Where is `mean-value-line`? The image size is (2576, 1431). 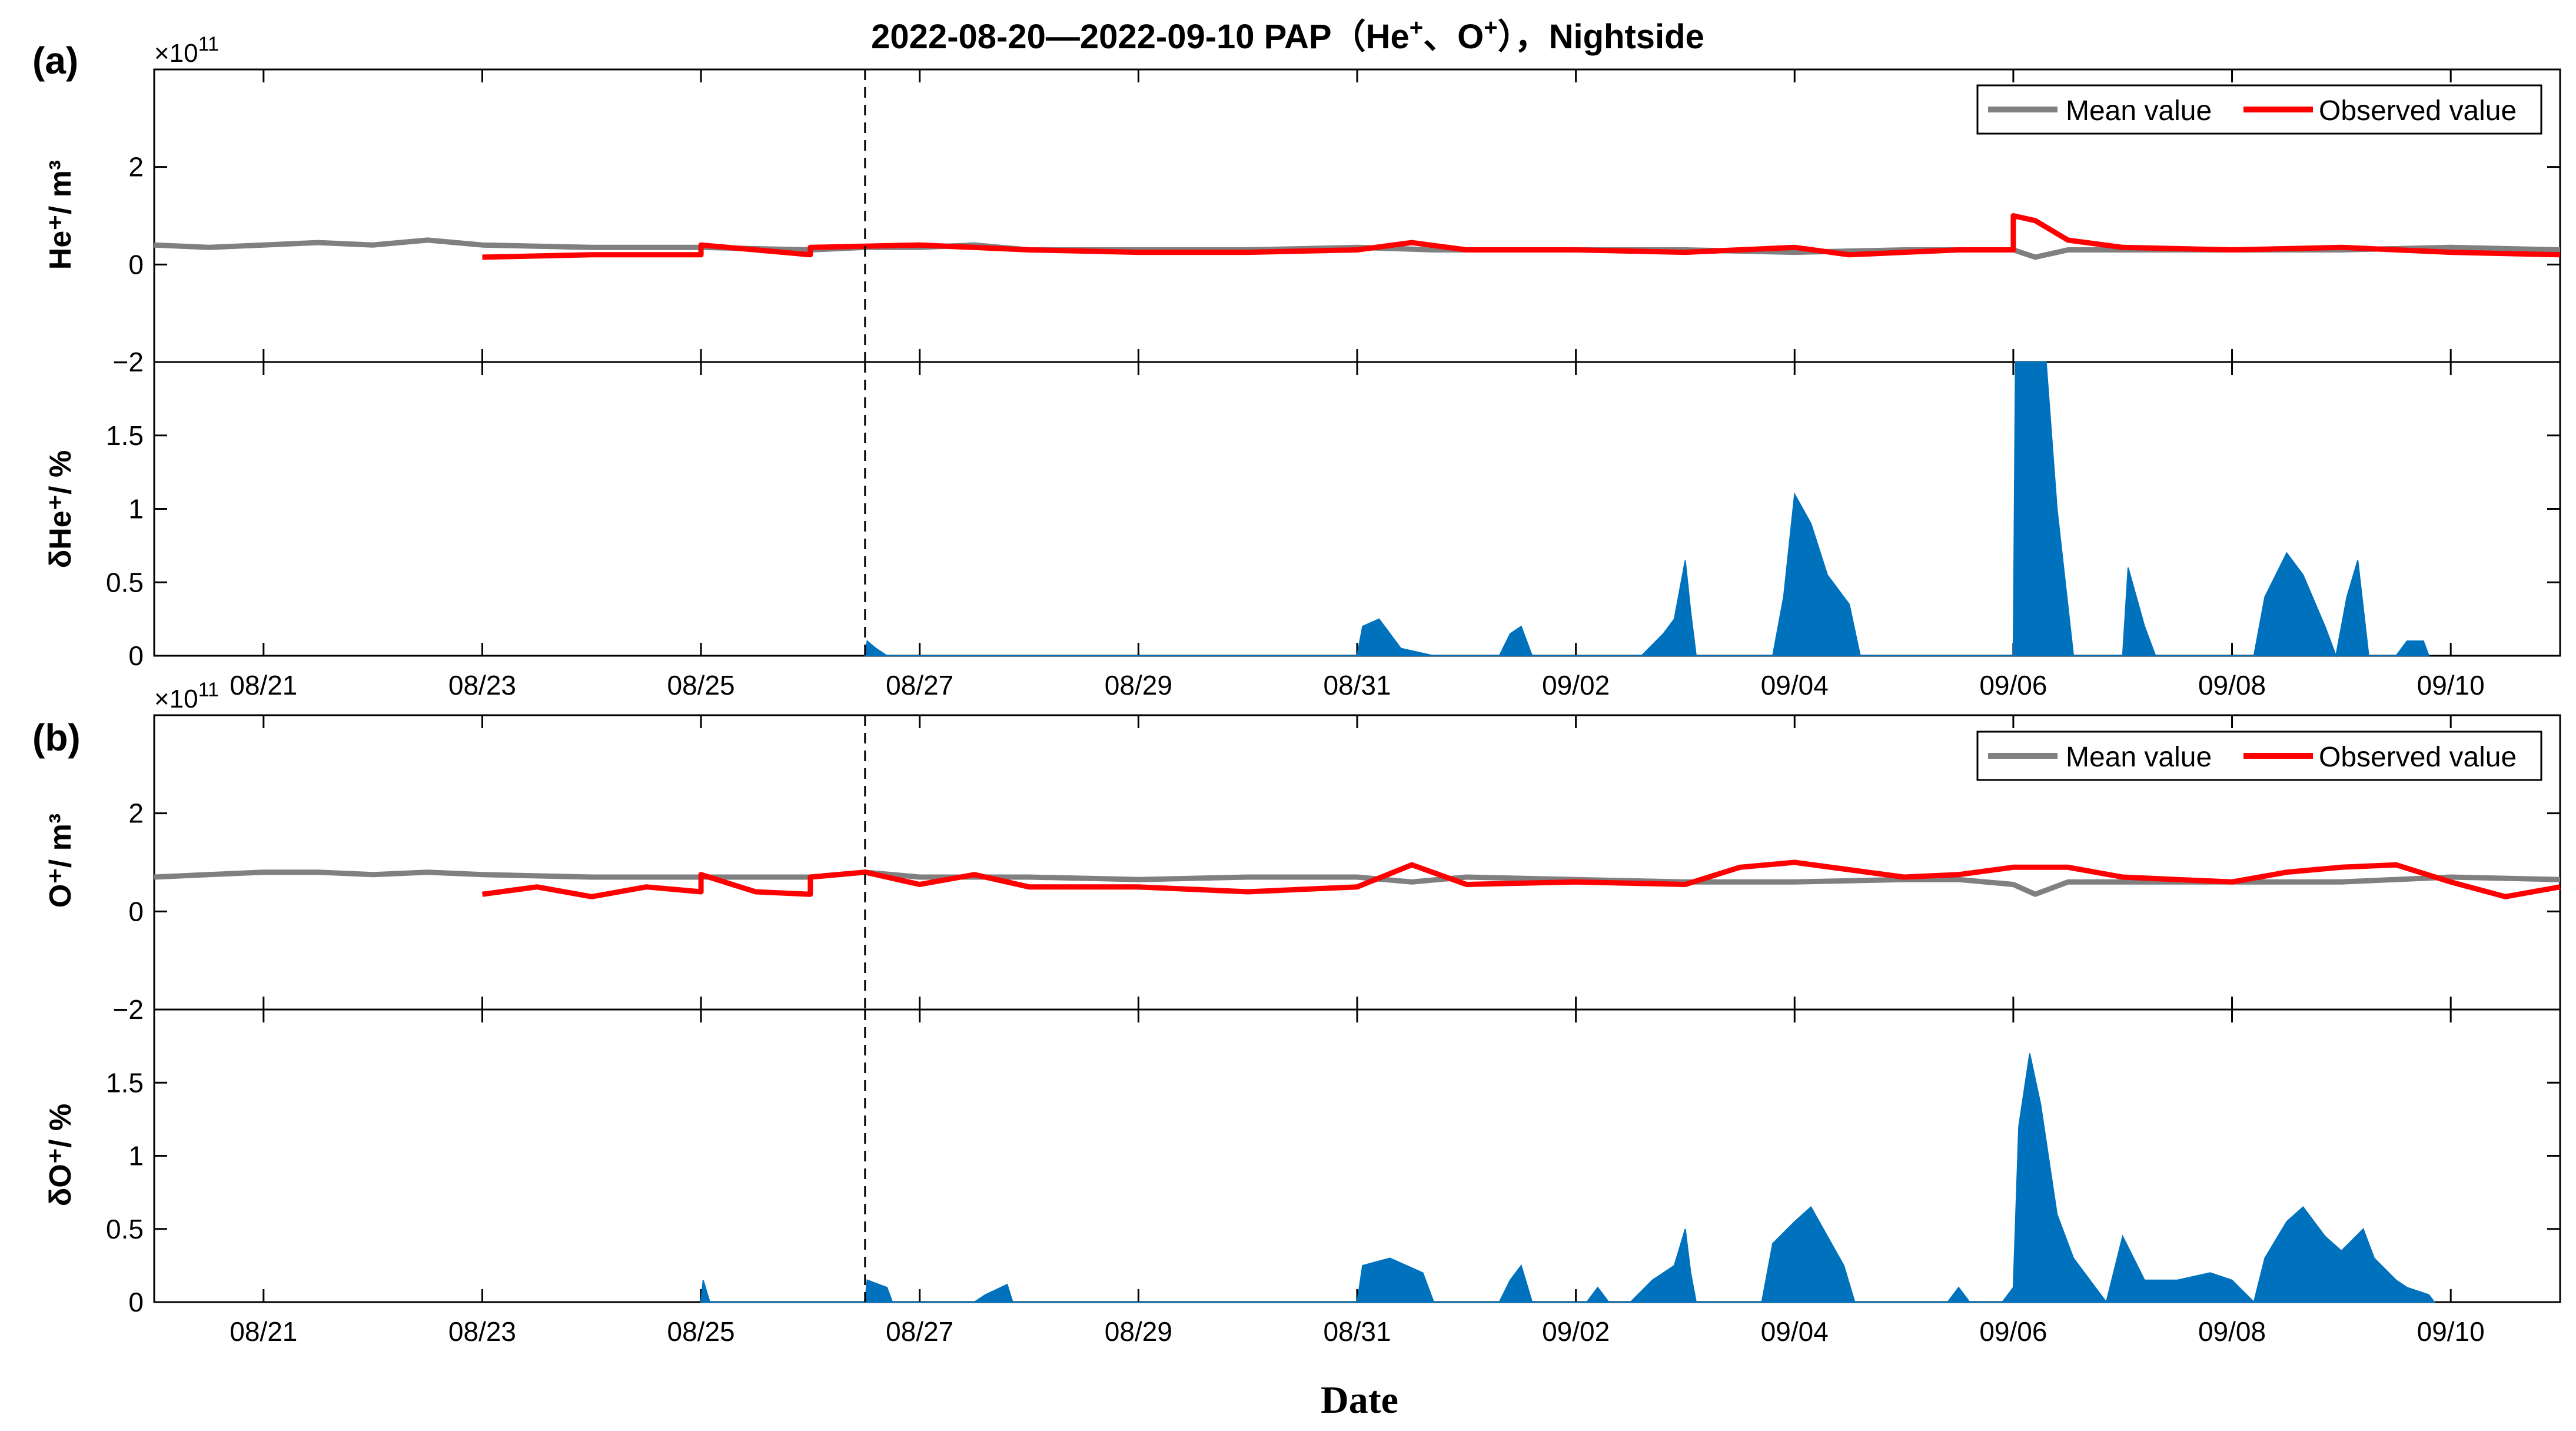
mean-value-line is located at coordinates (1357, 883).